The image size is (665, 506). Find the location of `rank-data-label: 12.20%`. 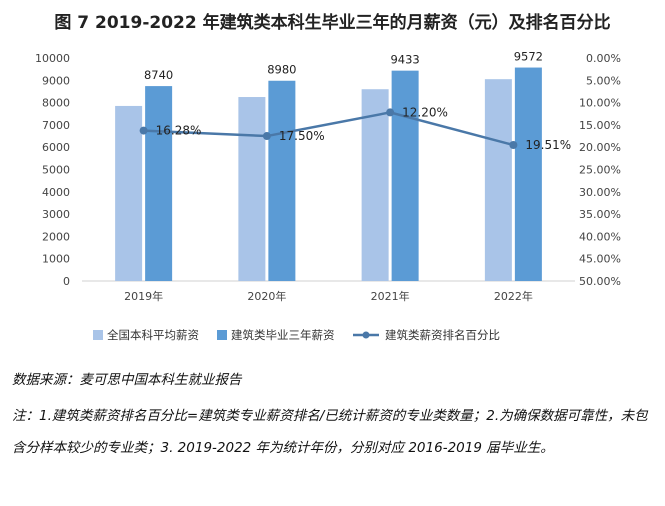

rank-data-label: 12.20% is located at coordinates (425, 112).